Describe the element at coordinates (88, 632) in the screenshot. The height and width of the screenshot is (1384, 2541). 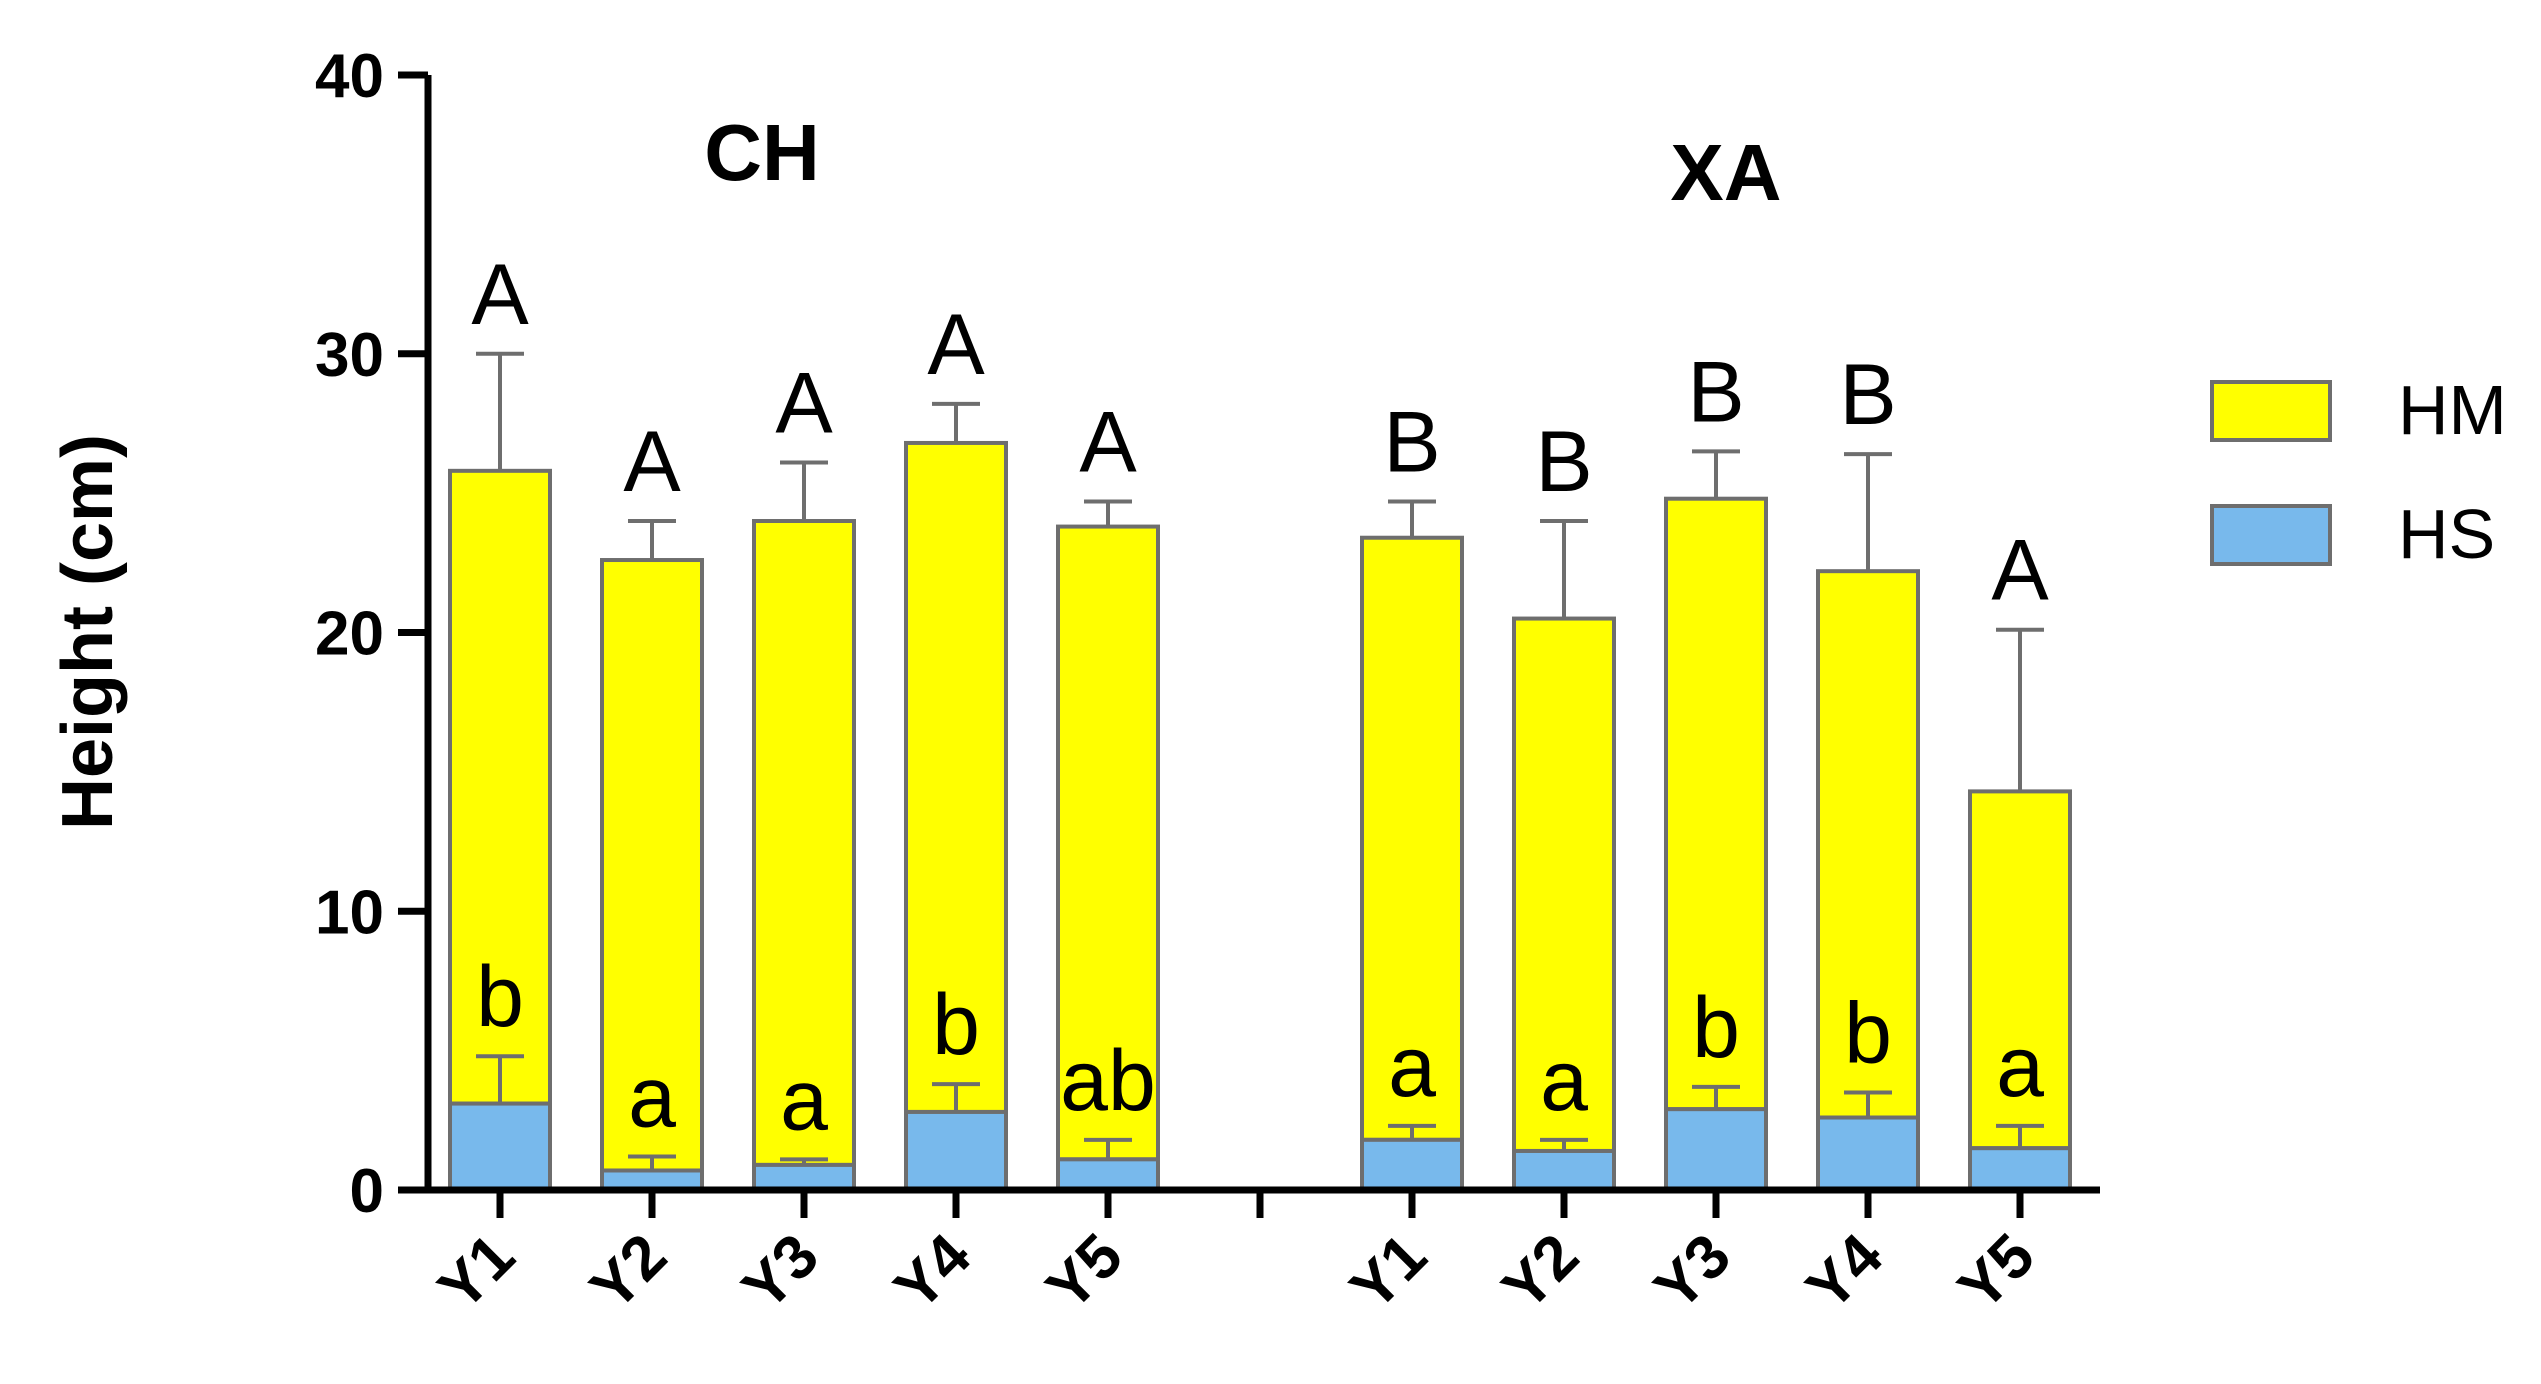
I see `y-axis-title: Height (cm)` at that location.